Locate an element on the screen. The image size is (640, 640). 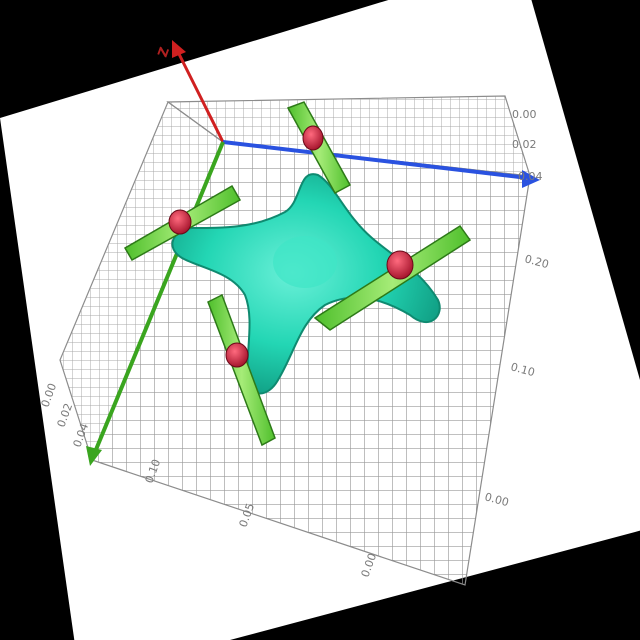
motor-right is located at coordinates (400, 265).